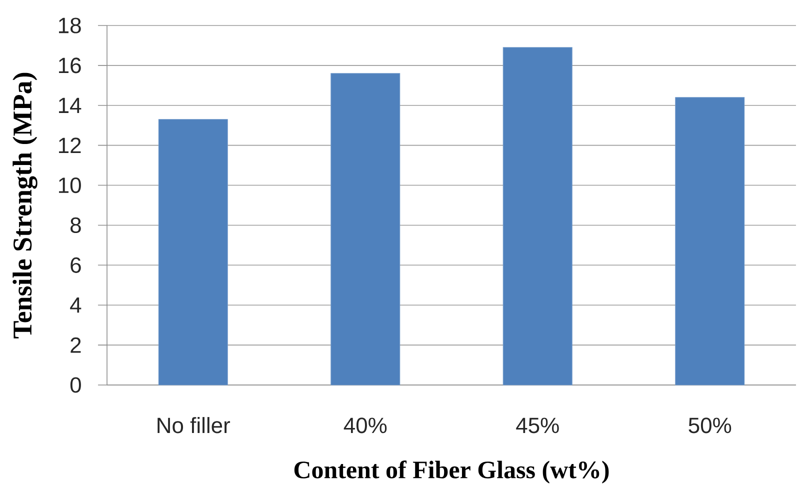 This screenshot has height=490, width=798. Describe the element at coordinates (451, 472) in the screenshot. I see `x-axis-title: Content of Fiber Glass (wt%)` at that location.